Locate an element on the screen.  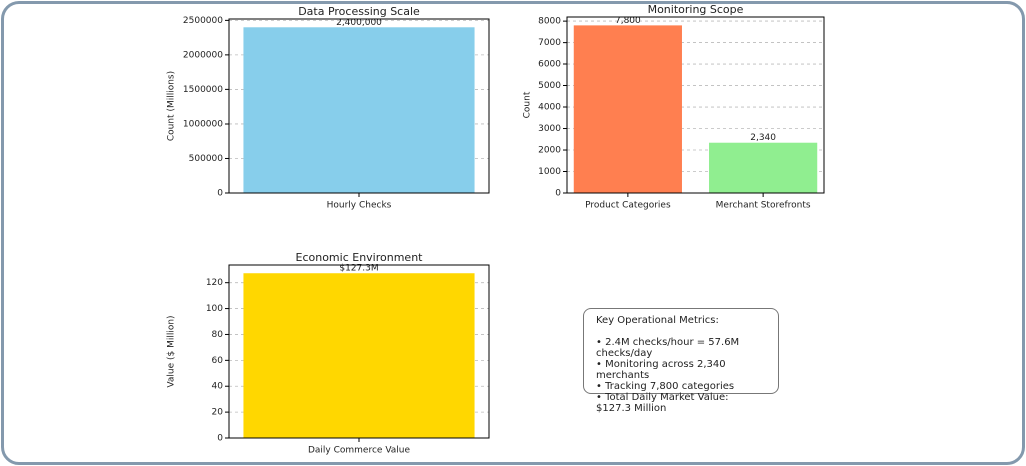
y-tick-label: 1000000 is located at coordinates (203, 124).